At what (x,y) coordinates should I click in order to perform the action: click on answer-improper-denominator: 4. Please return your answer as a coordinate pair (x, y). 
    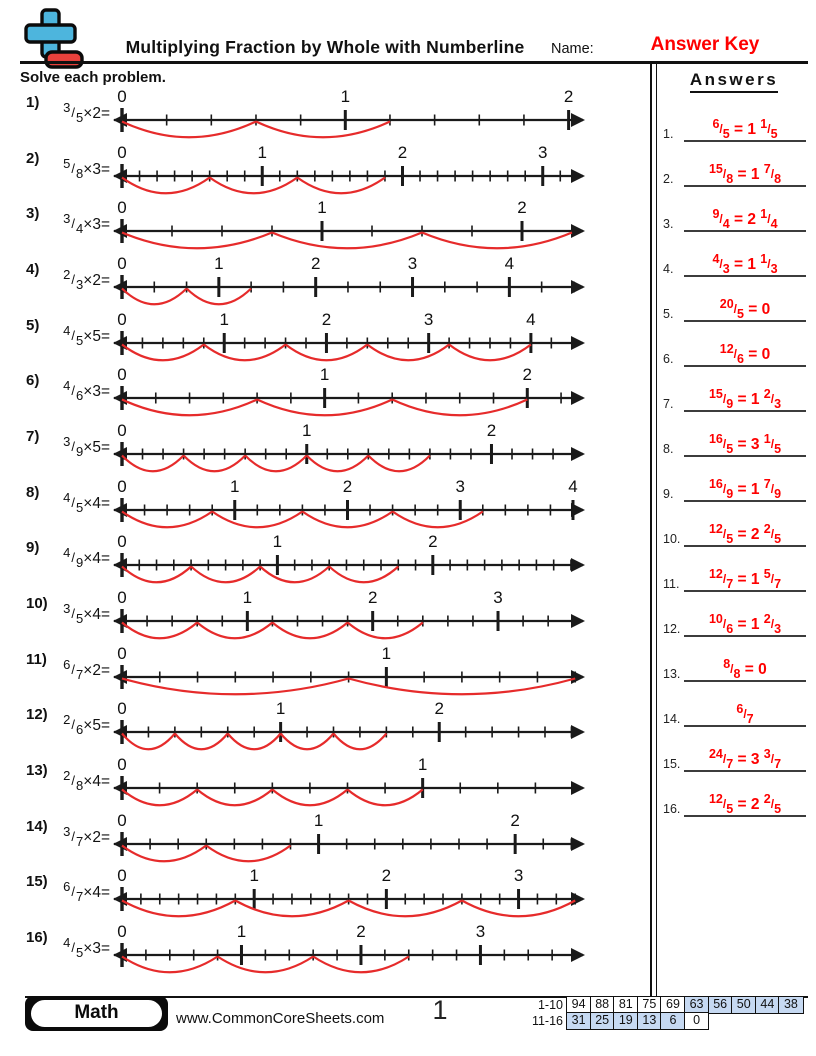
    Looking at the image, I should click on (726, 224).